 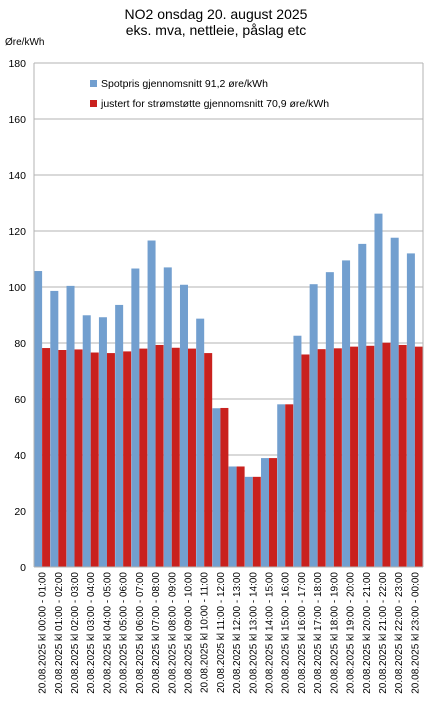 I want to click on legend-swatch-spotpris, so click(x=93, y=83).